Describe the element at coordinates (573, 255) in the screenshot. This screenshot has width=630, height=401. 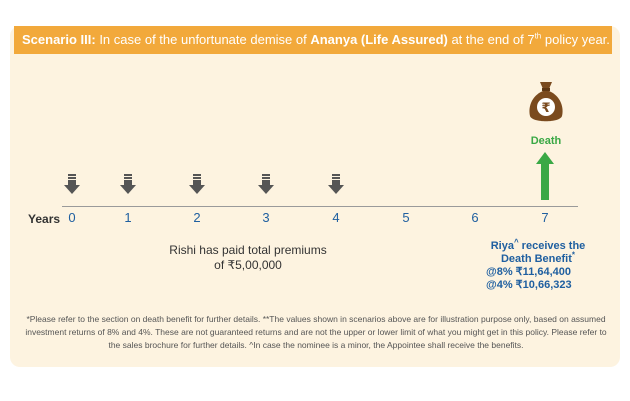
I see `benefit-mark: *` at that location.